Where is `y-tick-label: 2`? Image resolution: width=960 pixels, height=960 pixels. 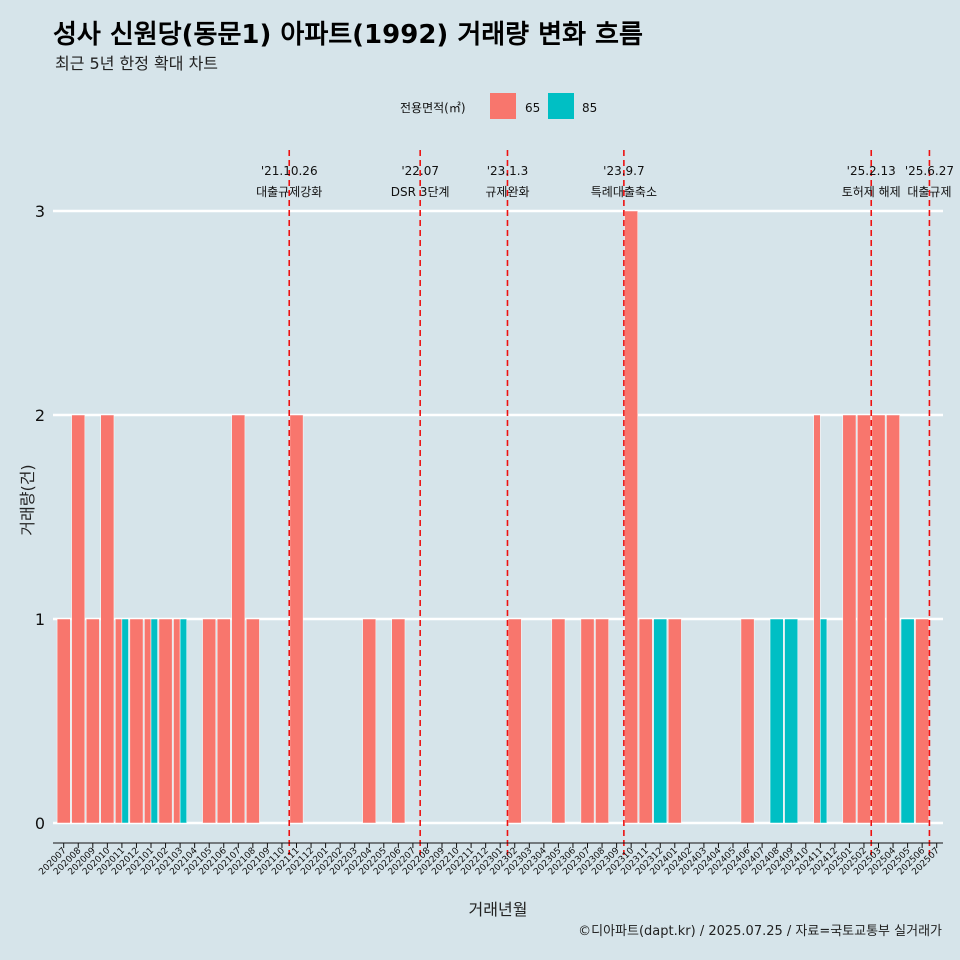 y-tick-label: 2 is located at coordinates (40, 415).